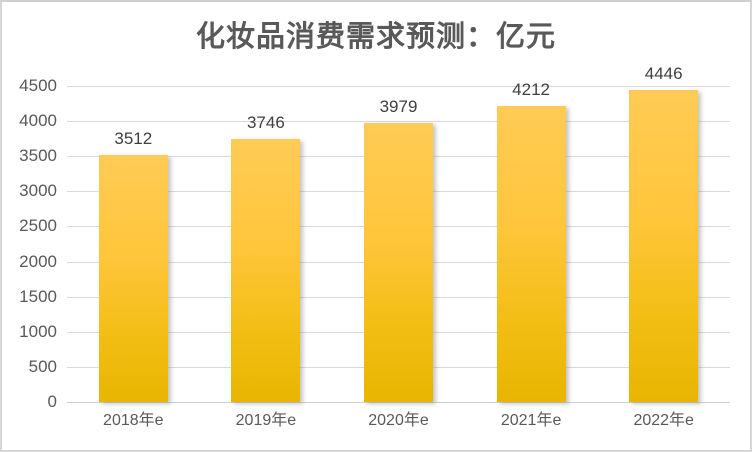 The image size is (752, 452). What do you see at coordinates (38, 121) in the screenshot?
I see `y-axis-tick-label: 4000` at bounding box center [38, 121].